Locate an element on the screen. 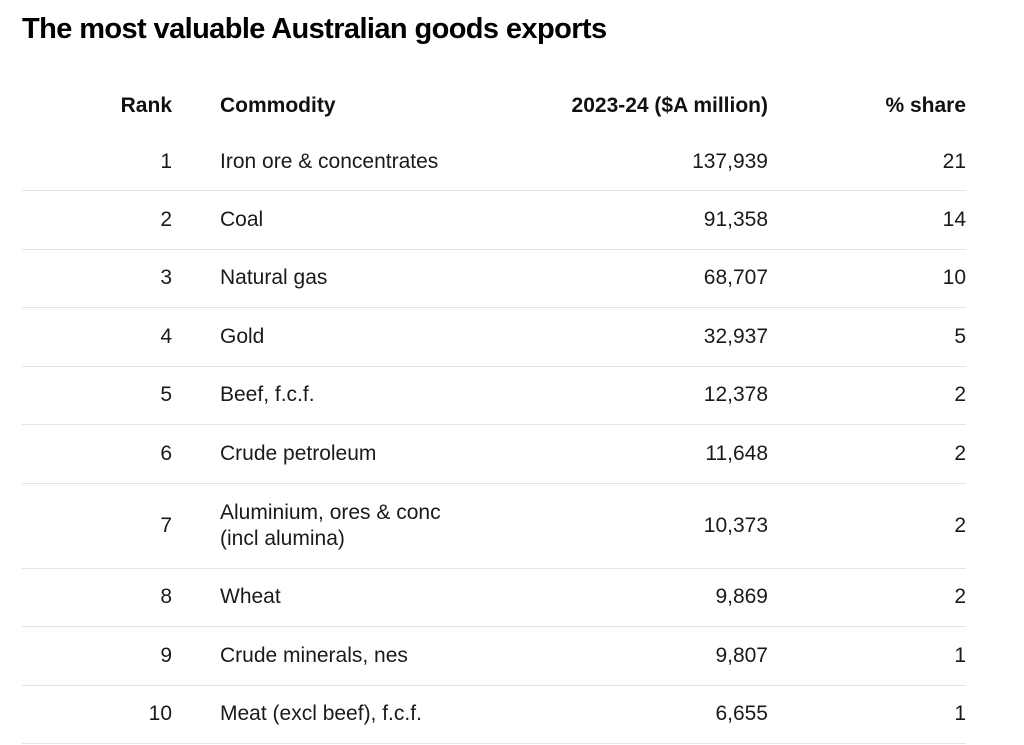 This screenshot has height=745, width=1024. commodity-line-1: Aluminium, ores & conc is located at coordinates (330, 512).